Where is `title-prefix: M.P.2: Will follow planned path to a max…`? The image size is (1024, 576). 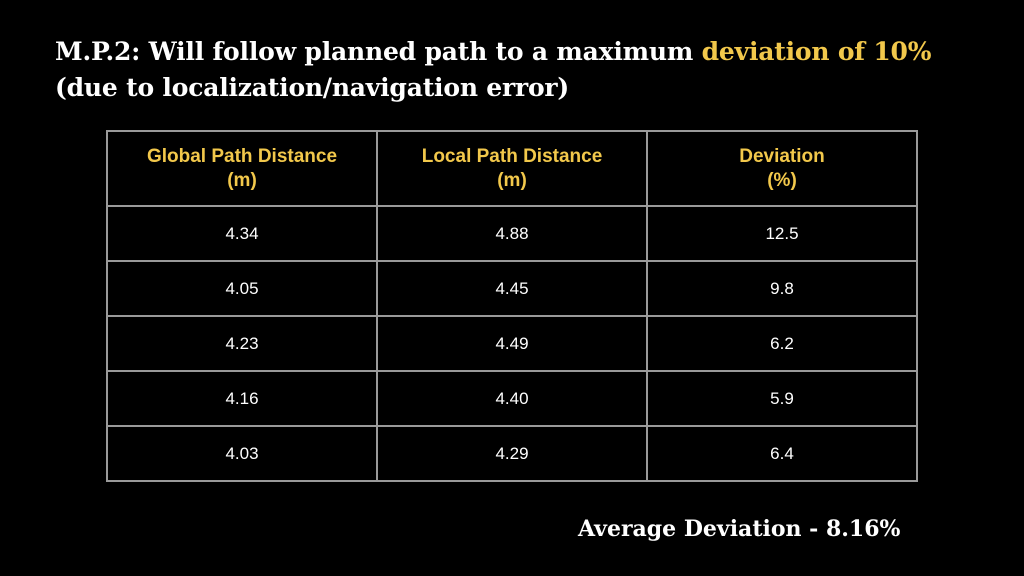 title-prefix: M.P.2: Will follow planned path to a max… is located at coordinates (378, 51).